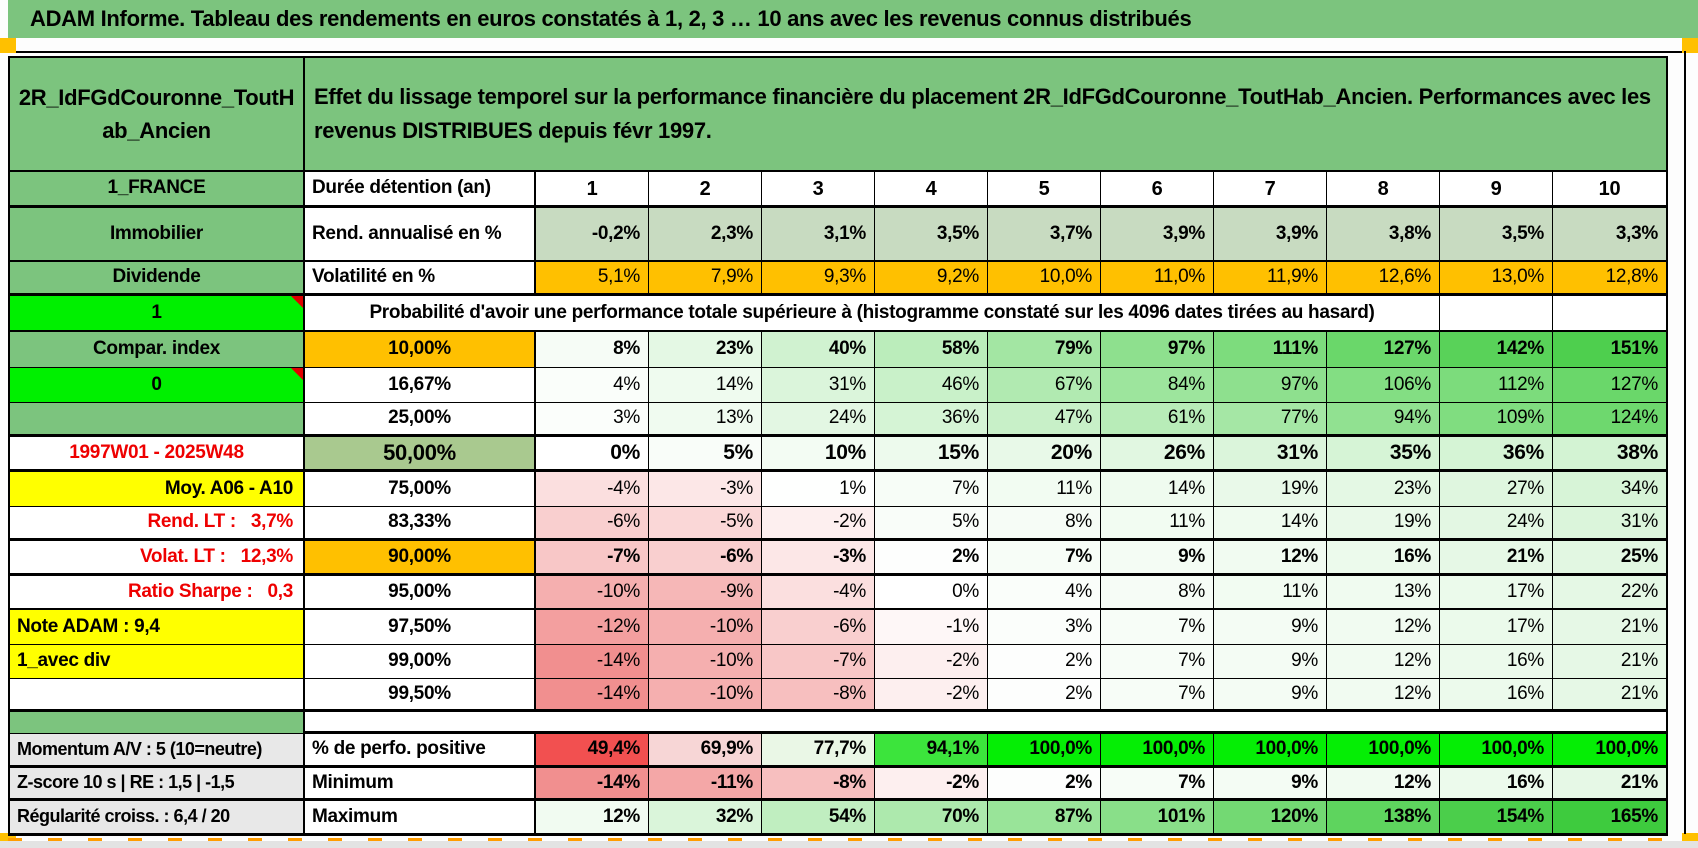  I want to click on data-cell: 84%, so click(1157, 385).